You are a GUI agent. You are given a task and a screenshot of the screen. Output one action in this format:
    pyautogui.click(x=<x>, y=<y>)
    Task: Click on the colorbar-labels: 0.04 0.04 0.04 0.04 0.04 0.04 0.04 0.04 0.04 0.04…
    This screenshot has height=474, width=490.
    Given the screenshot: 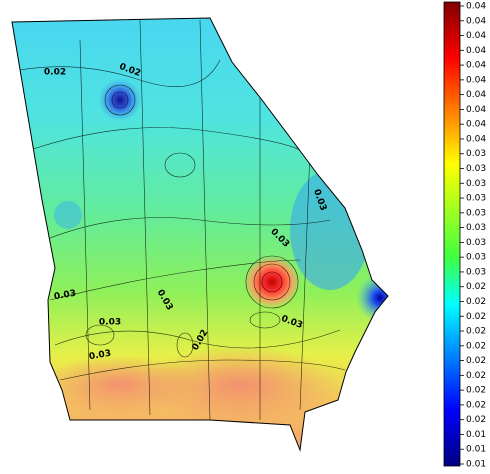 What is the action you would take?
    pyautogui.click(x=473, y=236)
    